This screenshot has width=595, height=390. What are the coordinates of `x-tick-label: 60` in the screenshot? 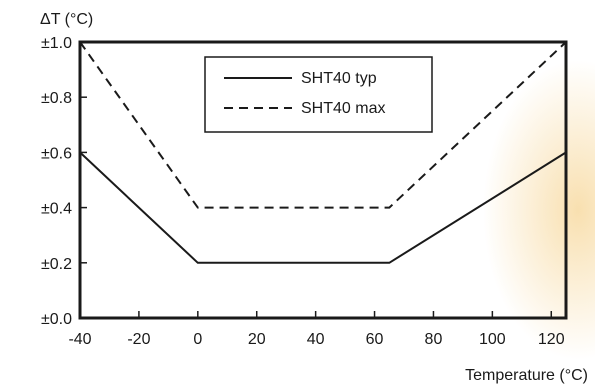 It's located at (375, 339).